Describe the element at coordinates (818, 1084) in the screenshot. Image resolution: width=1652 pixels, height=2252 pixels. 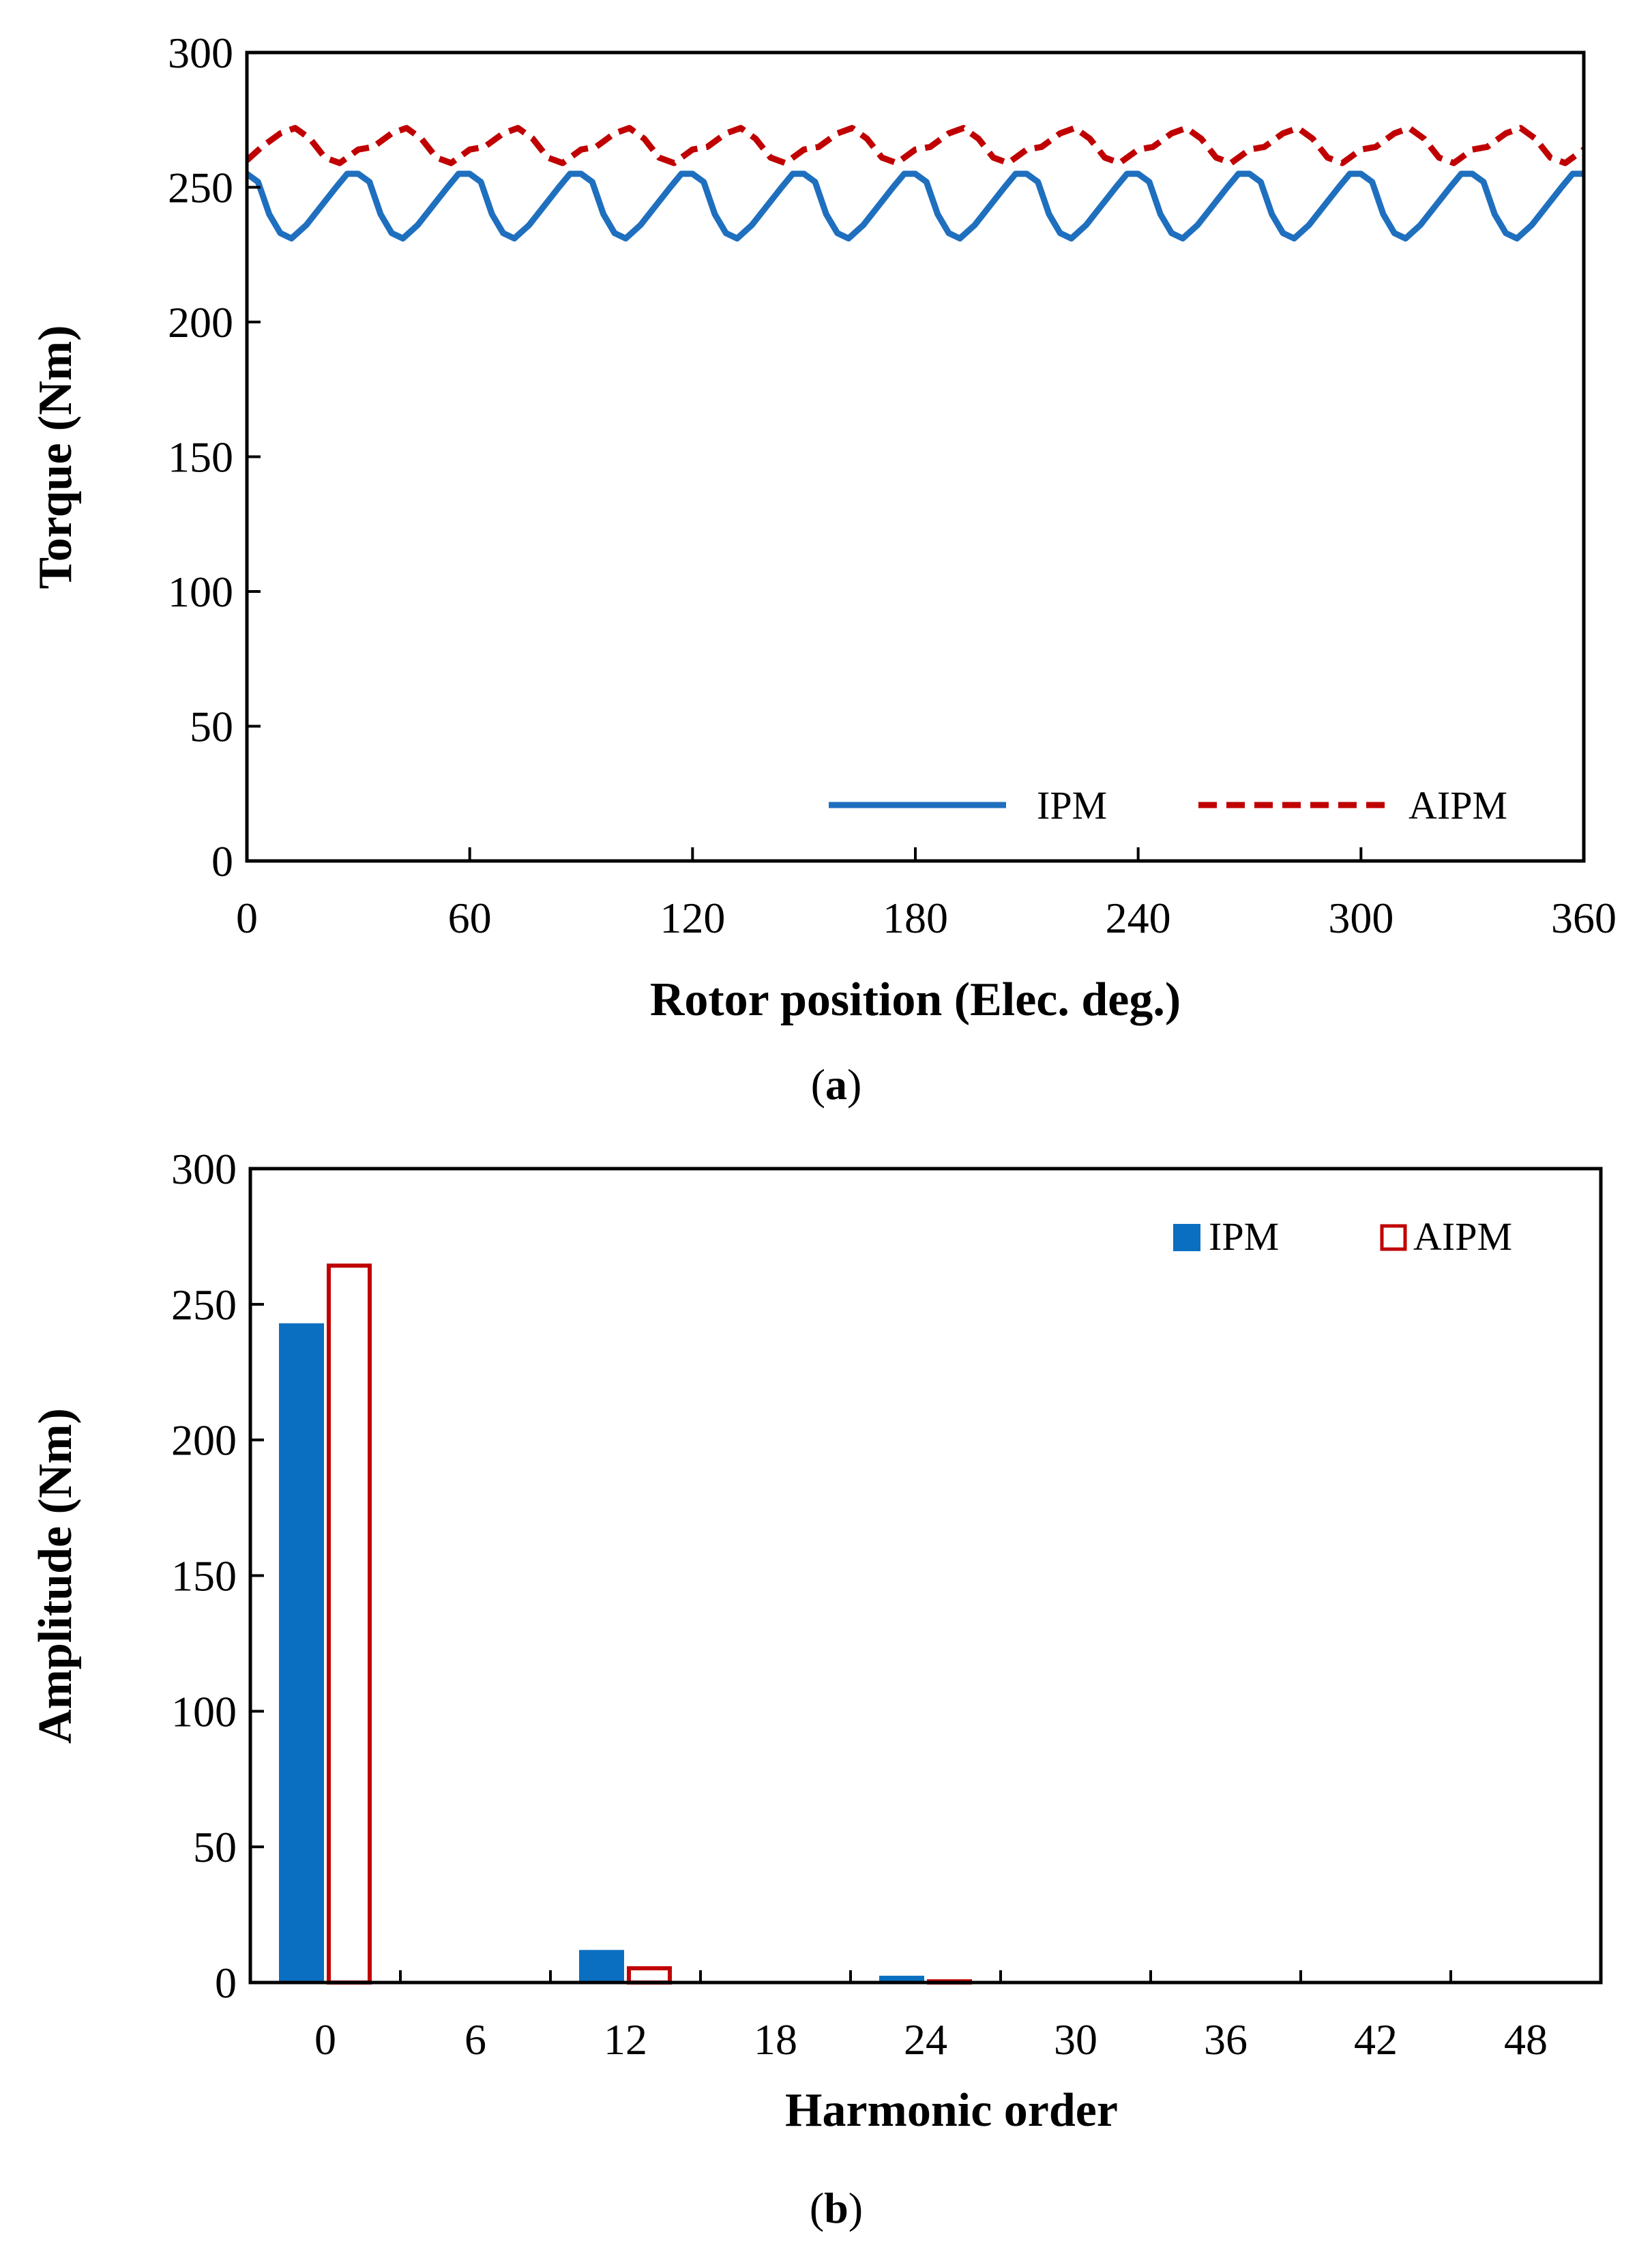
I see `caption-a-open: (` at that location.